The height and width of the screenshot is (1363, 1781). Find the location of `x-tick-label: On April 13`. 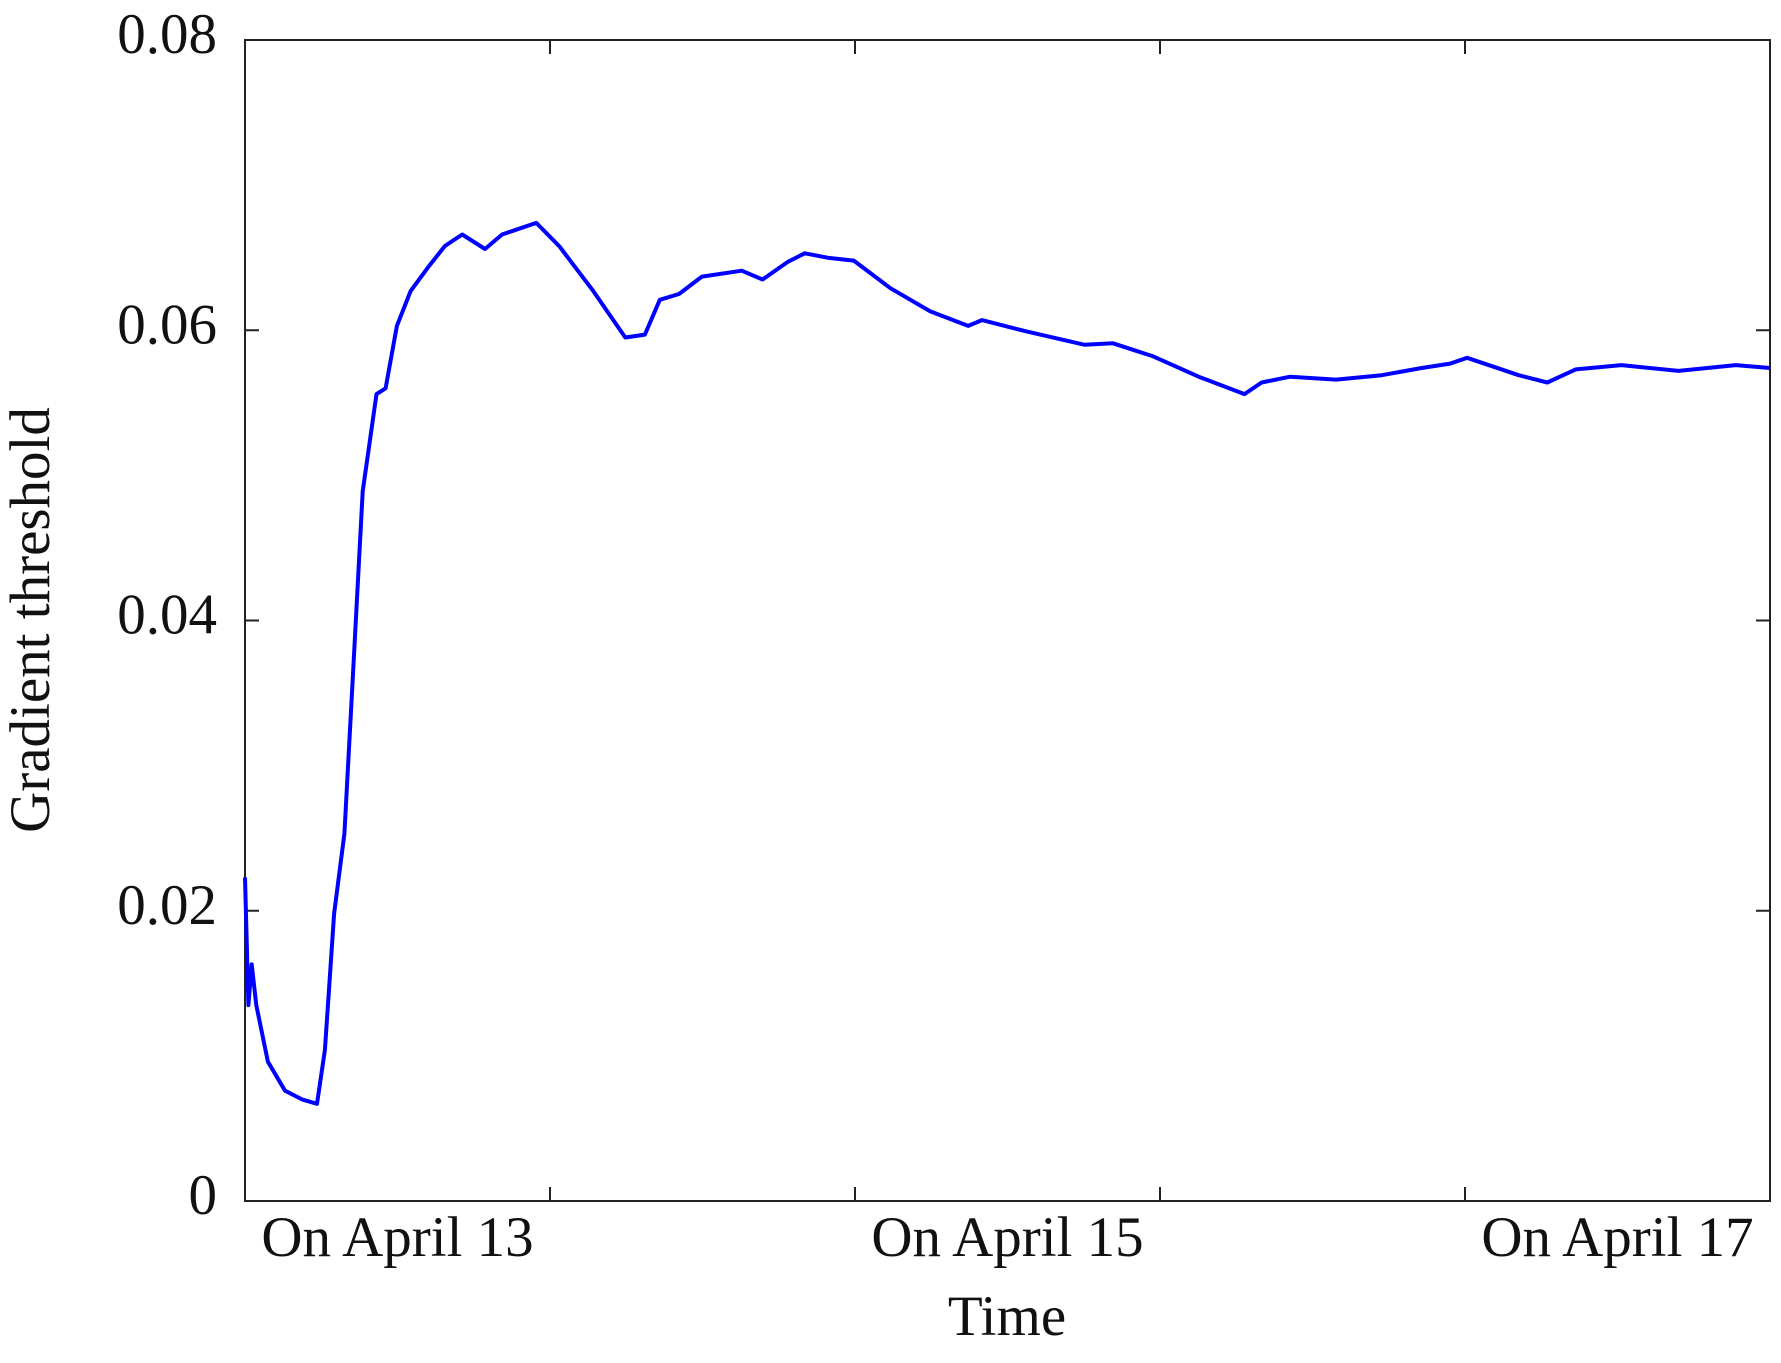

x-tick-label: On April 13 is located at coordinates (397, 1237).